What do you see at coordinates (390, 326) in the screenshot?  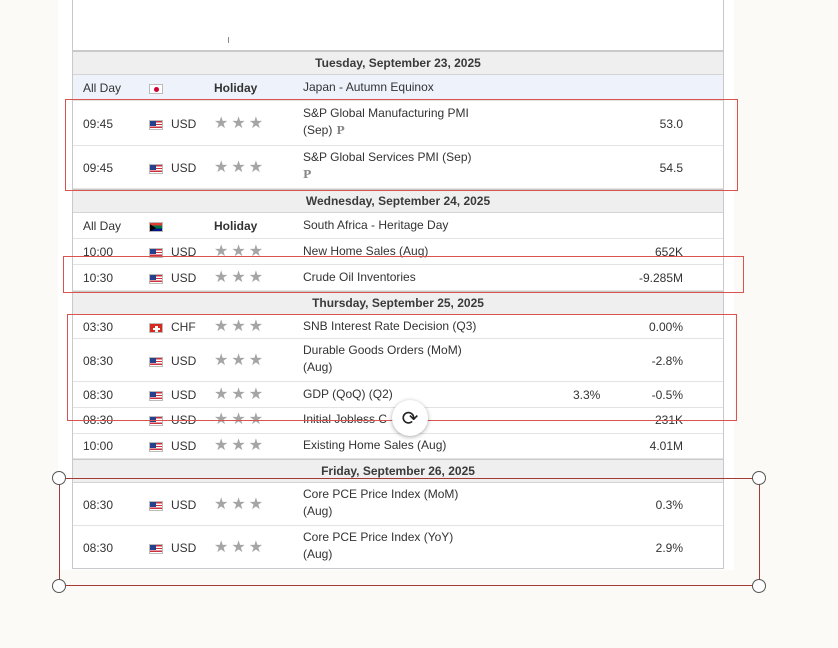 I see `event-name: SNB Interest Rate Decision (Q3)` at bounding box center [390, 326].